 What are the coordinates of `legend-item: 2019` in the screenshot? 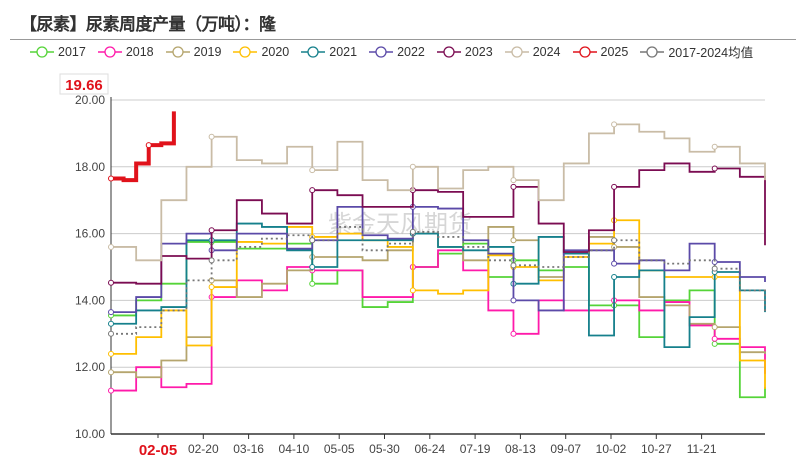 It's located at (193, 51).